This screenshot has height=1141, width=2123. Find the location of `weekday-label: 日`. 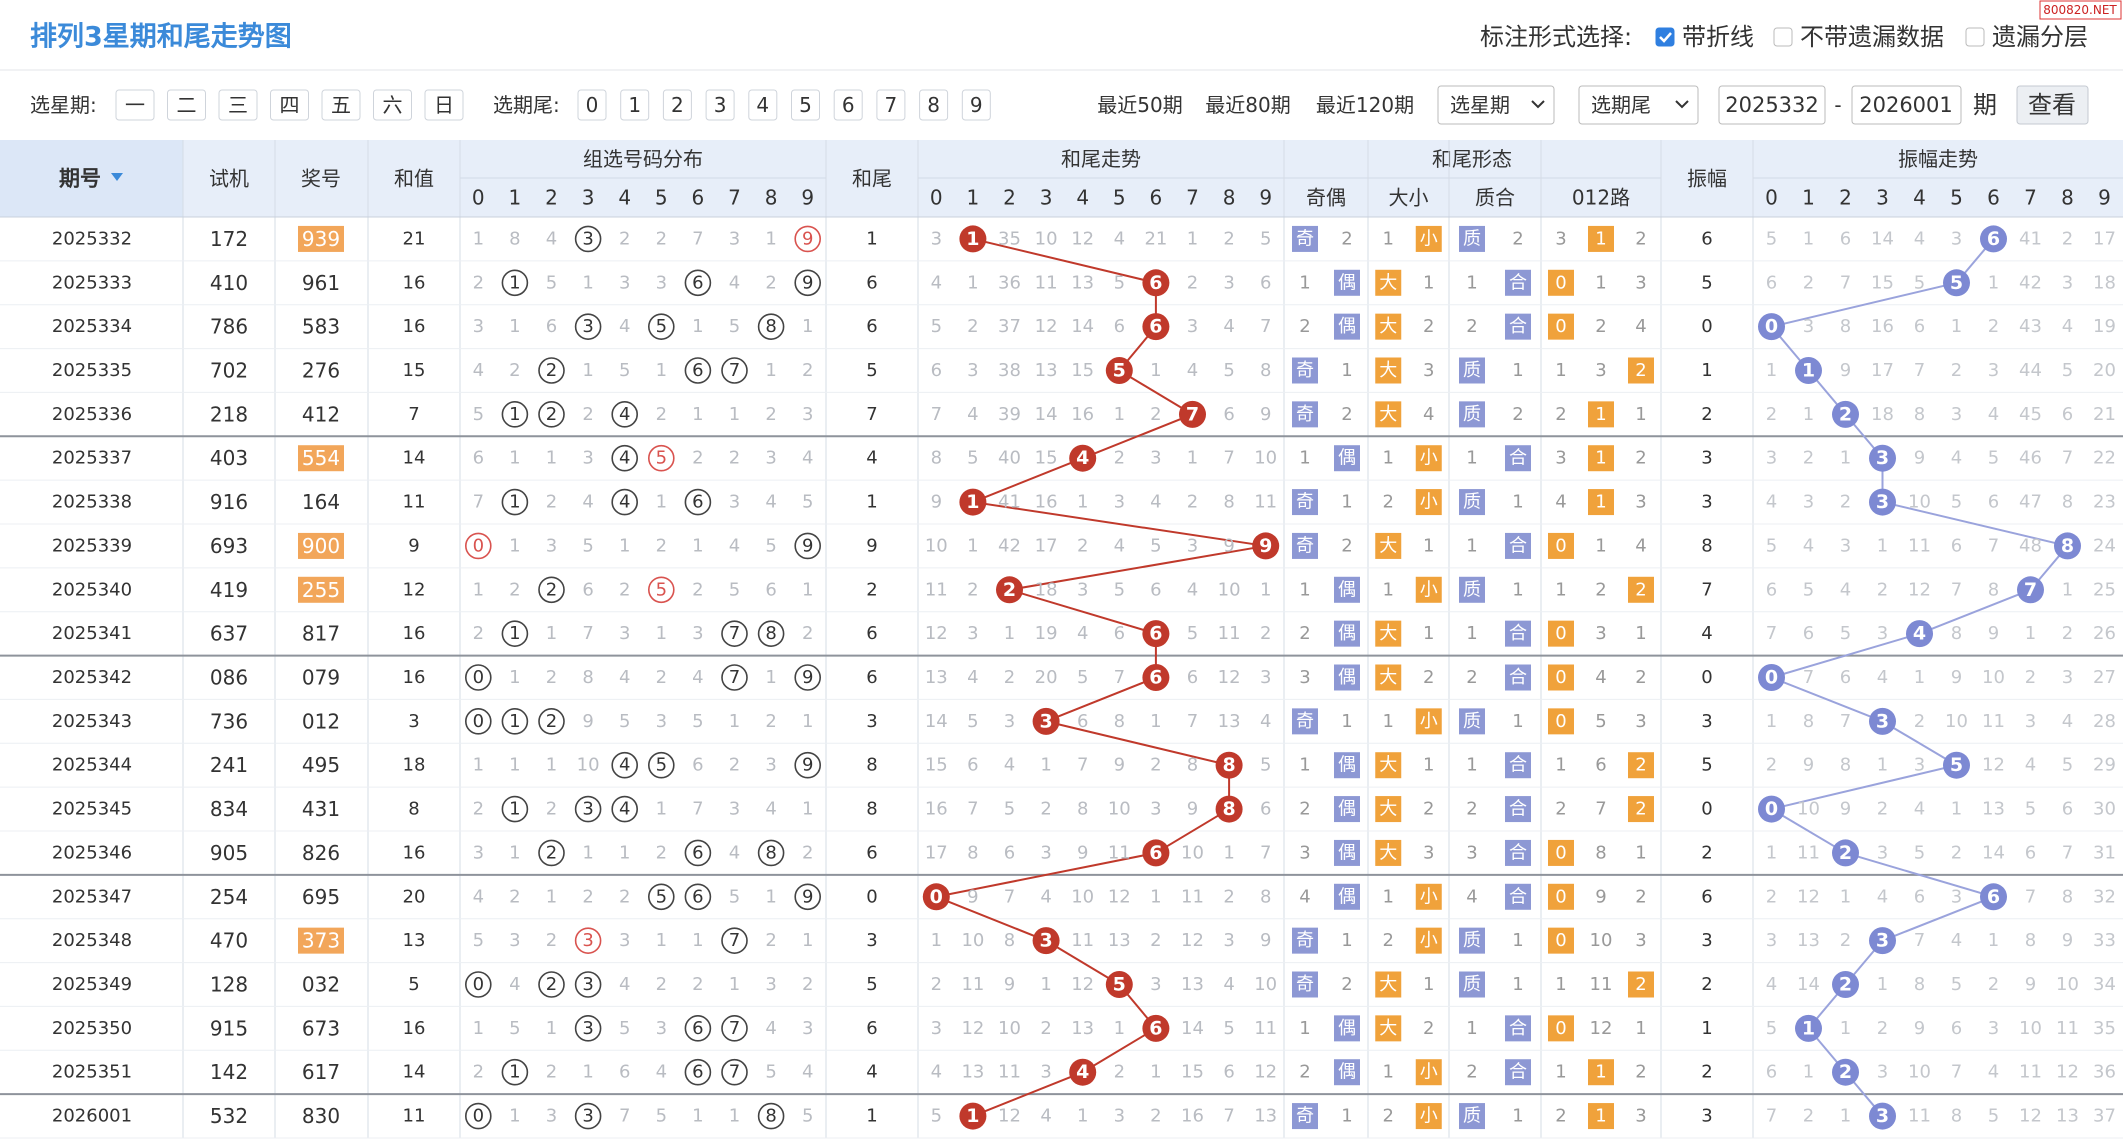

weekday-label: 日 is located at coordinates (444, 105).